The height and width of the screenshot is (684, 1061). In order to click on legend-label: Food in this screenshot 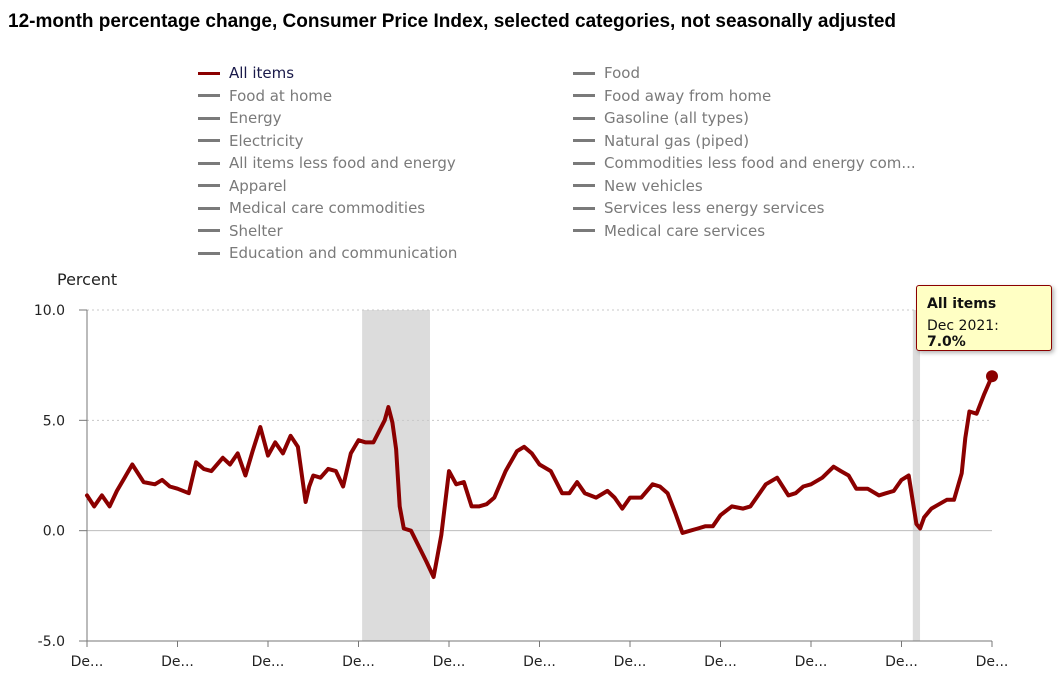, I will do `click(622, 73)`.